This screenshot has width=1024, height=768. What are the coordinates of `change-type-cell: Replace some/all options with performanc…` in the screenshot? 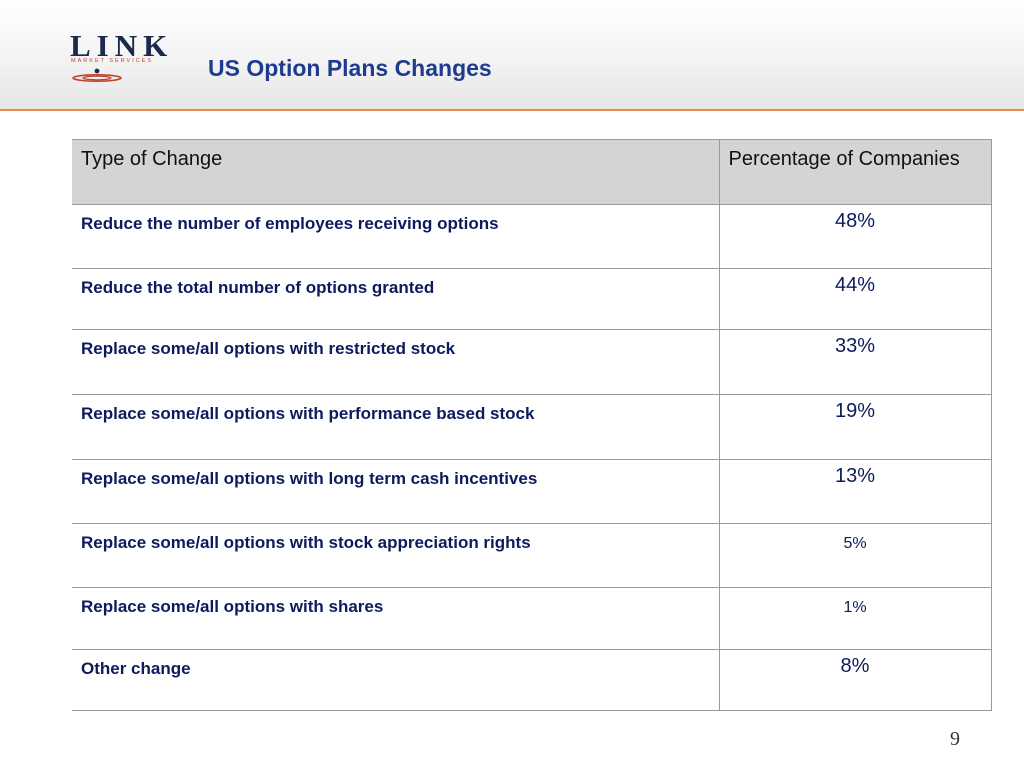 It's located at (395, 427).